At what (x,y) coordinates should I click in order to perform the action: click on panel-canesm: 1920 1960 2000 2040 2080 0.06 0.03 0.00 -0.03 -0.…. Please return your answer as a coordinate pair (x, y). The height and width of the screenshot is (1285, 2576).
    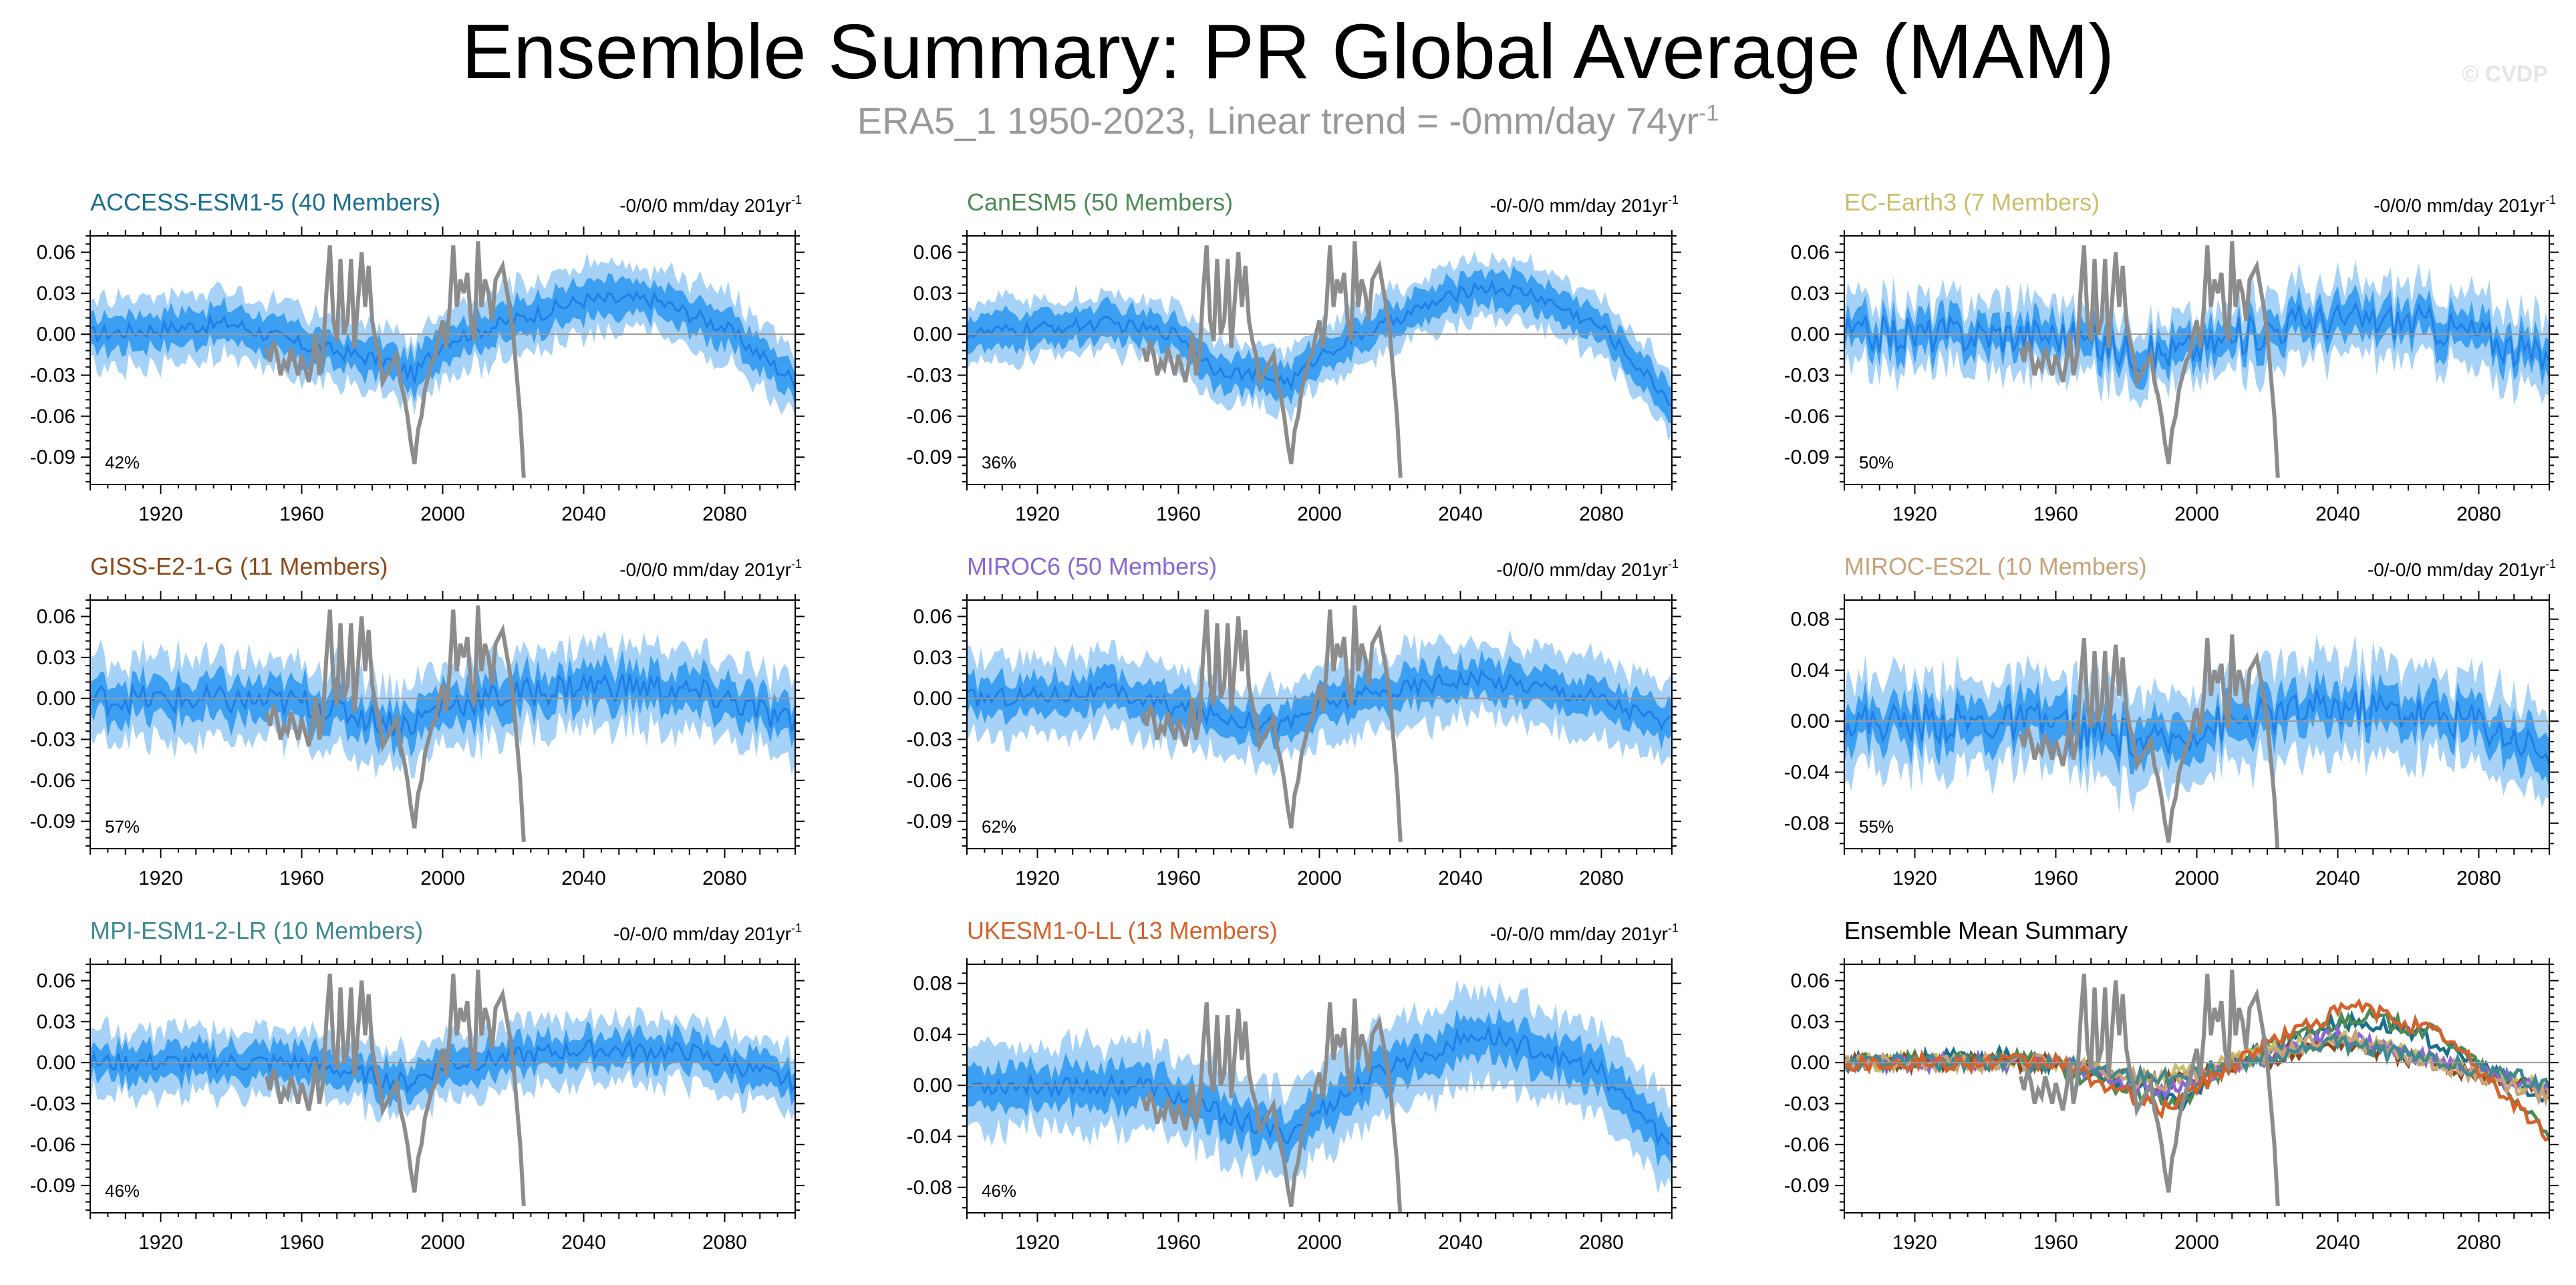
    Looking at the image, I should click on (1294, 356).